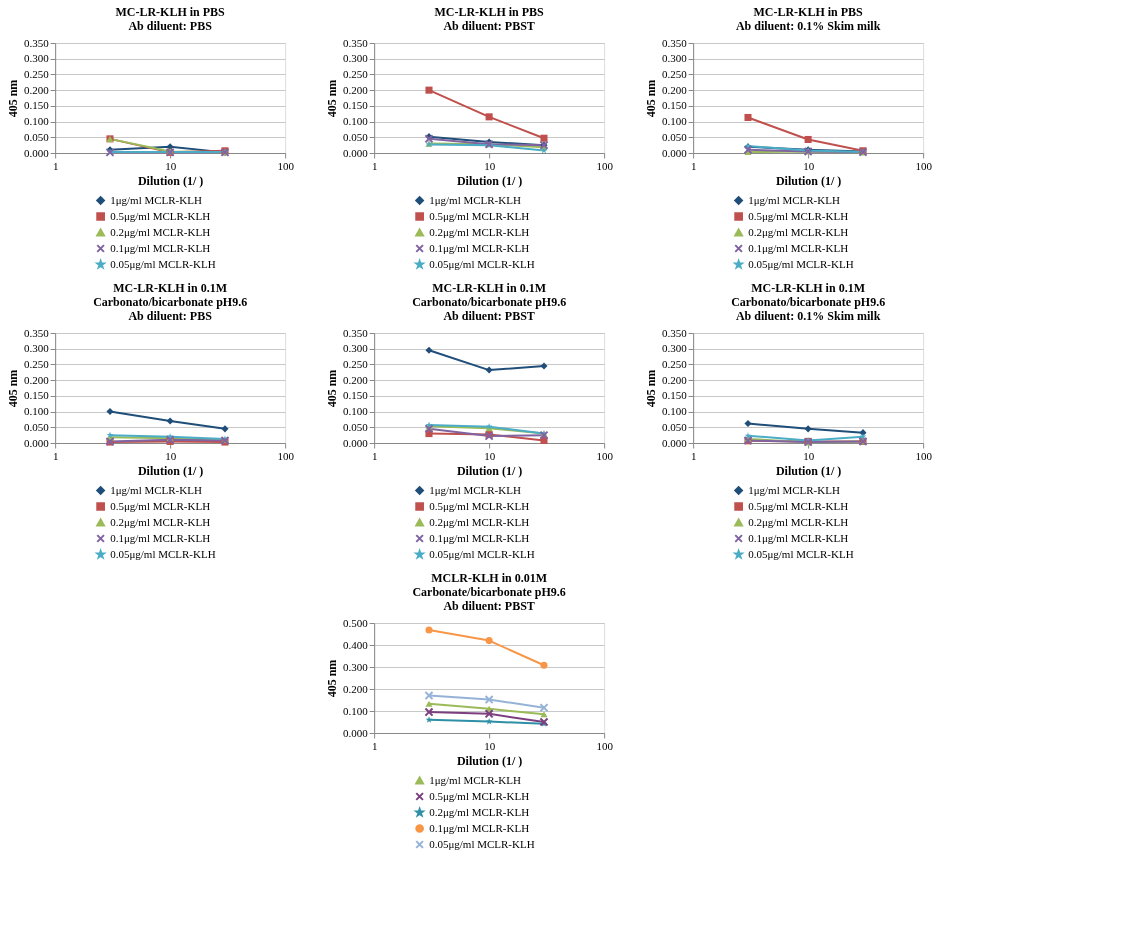 Image resolution: width=1129 pixels, height=949 pixels. I want to click on chart-title: MC-LR-KLH in 0.1M Carbonato/bicarbonate pH9.6 Ab diluent: PBST, so click(489, 302).